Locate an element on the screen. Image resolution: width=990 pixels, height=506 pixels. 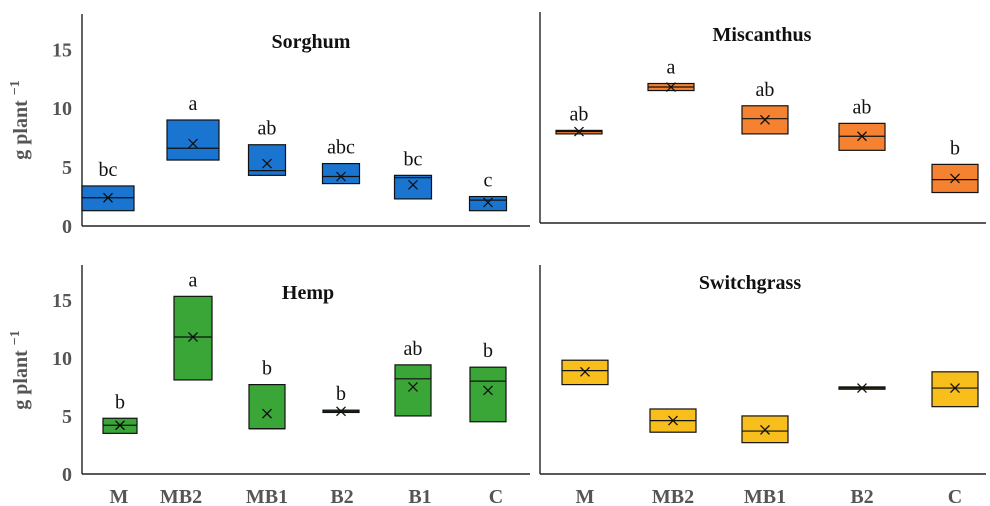
box-M: ab is located at coordinates (579, 120).